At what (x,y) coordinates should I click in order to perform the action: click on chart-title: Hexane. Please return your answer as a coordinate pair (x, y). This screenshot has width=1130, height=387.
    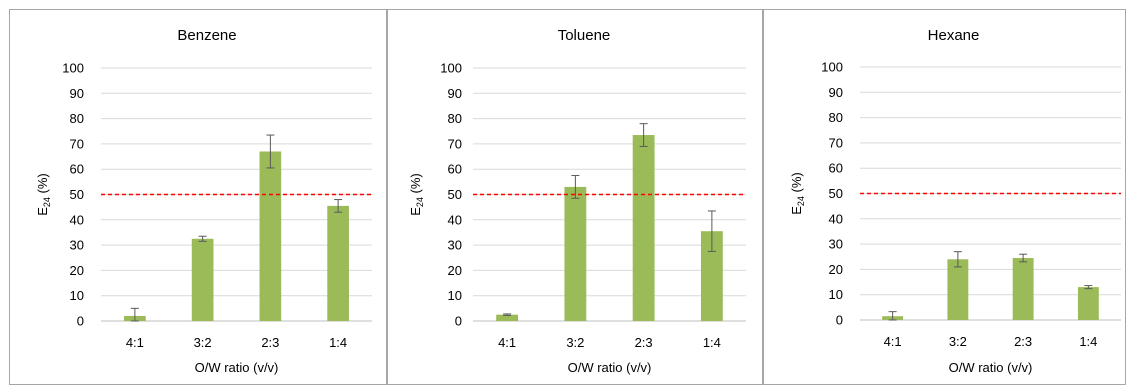
    Looking at the image, I should click on (954, 35).